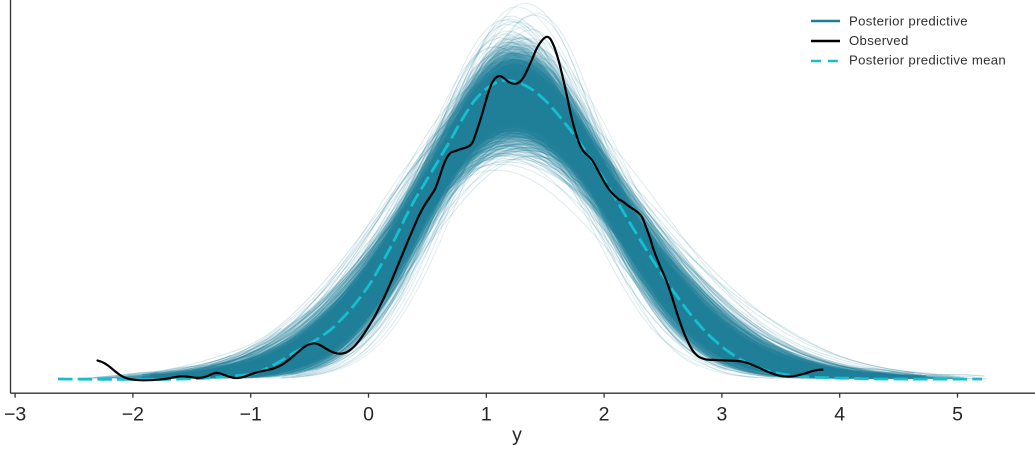 This screenshot has height=450, width=1035. Describe the element at coordinates (251, 415) in the screenshot. I see `svg-text: −1` at that location.